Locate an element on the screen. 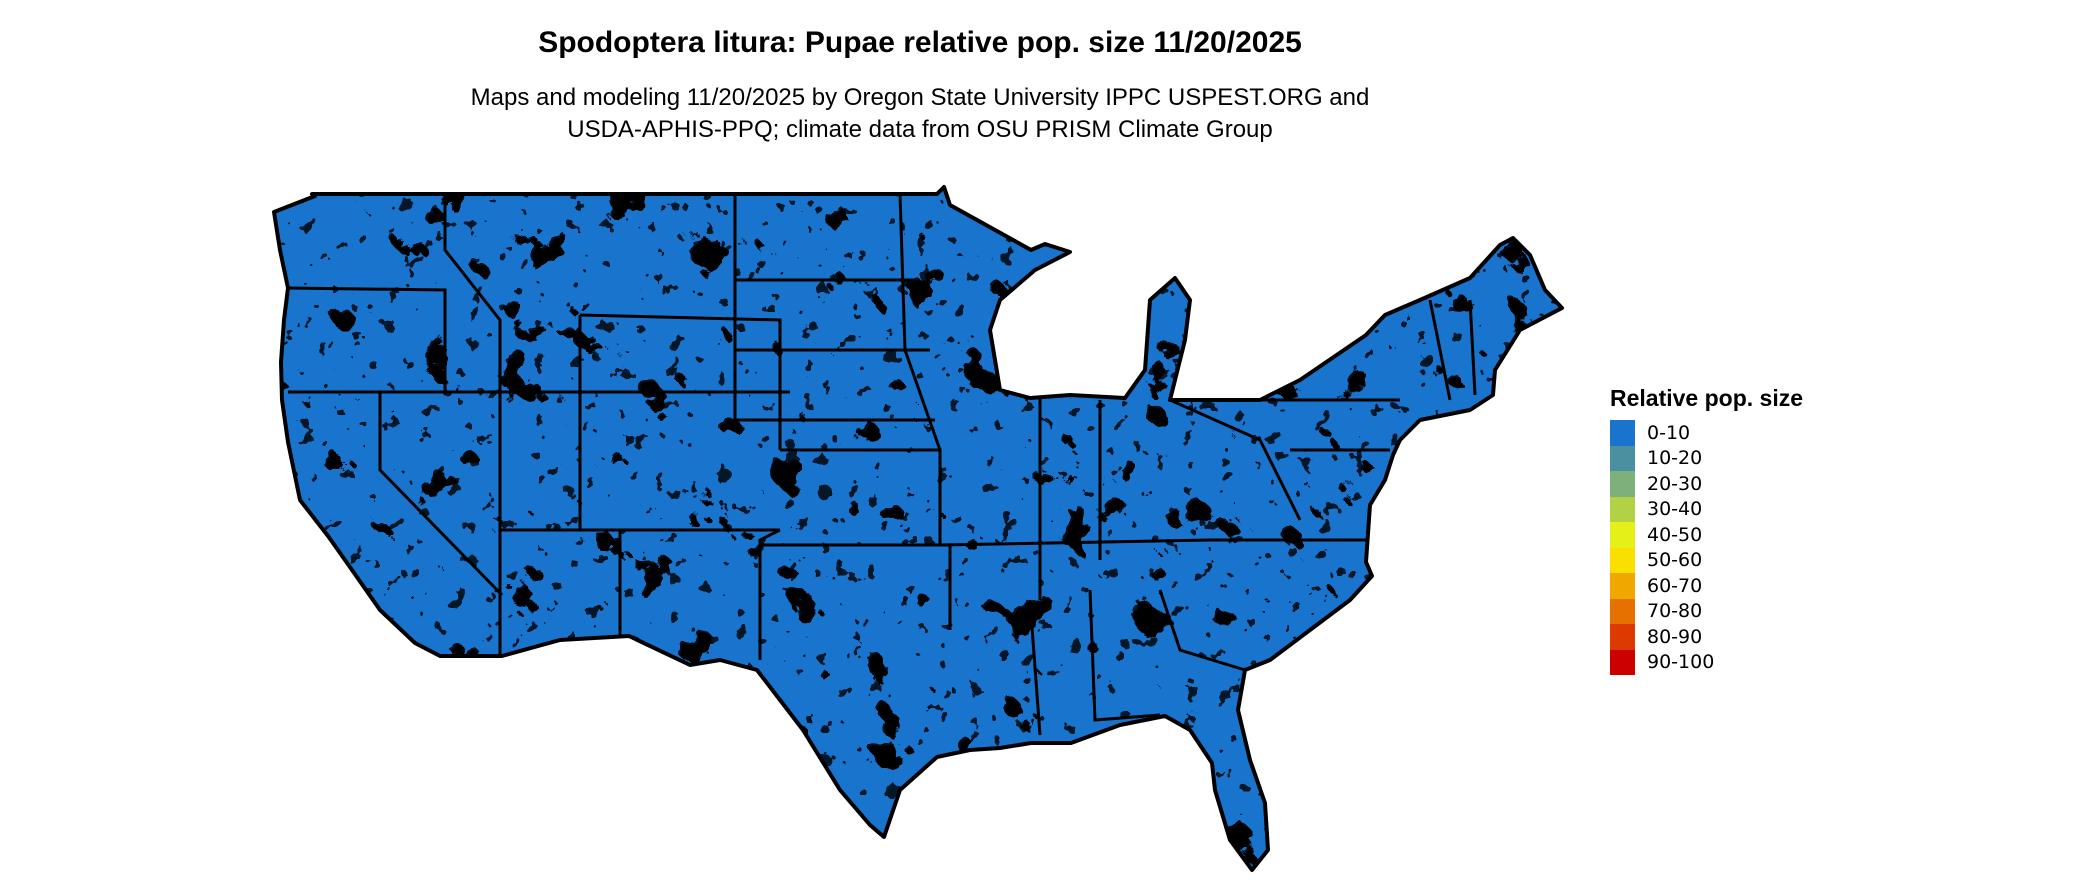 This screenshot has width=2100, height=892. legend-label: 0-10 is located at coordinates (1669, 432).